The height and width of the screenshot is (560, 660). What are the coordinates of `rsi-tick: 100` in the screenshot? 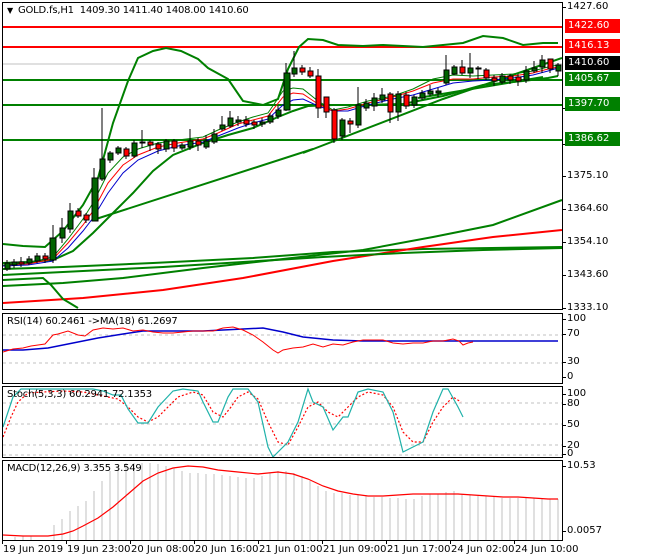 It's located at (574, 318).